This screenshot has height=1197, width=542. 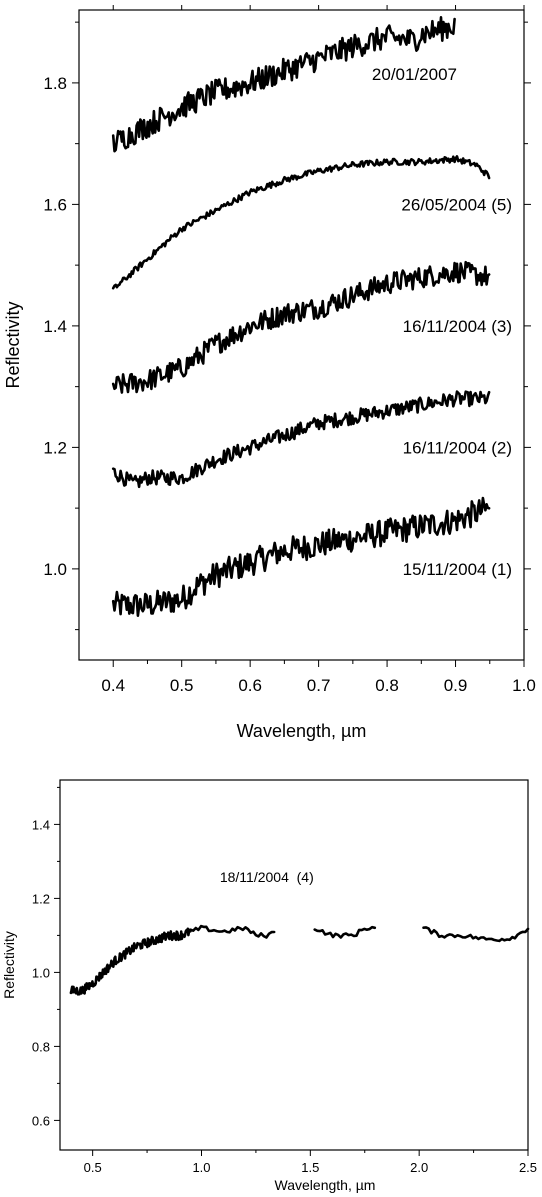 I want to click on top-y-tick-label: 1.4, so click(x=55, y=326).